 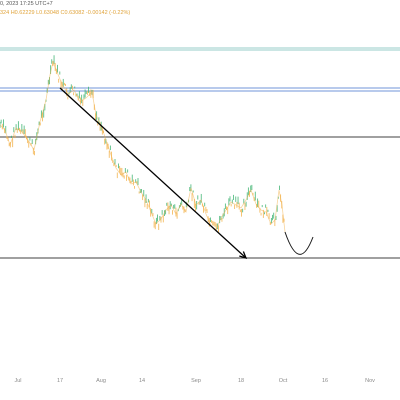 I want to click on projection-path, so click(x=299, y=243).